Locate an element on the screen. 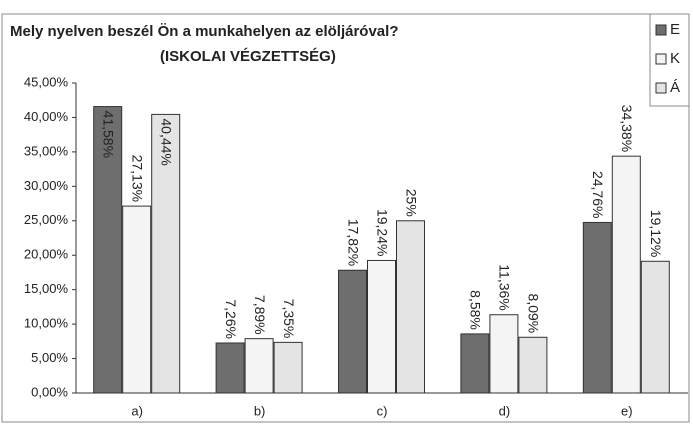 The width and height of the screenshot is (693, 426). x-tick-label: d) is located at coordinates (505, 410).